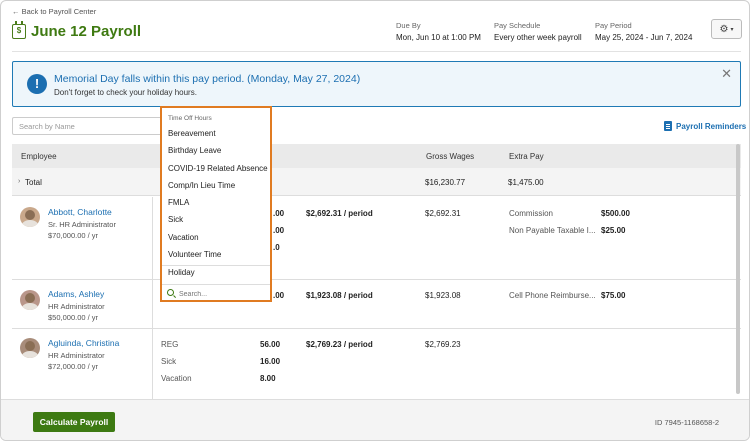 This screenshot has width=750, height=441. I want to click on title-row: $ June 12 Payroll, so click(77, 30).